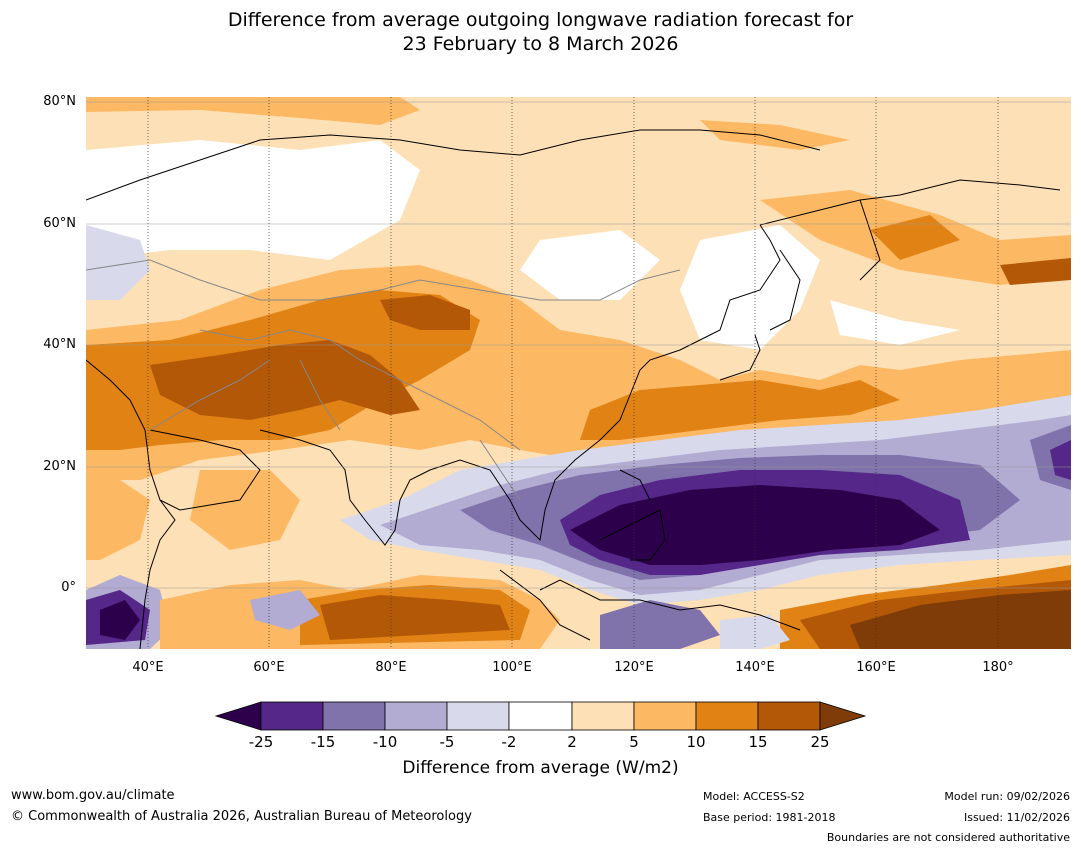 The image size is (1081, 850). What do you see at coordinates (769, 817) in the screenshot?
I see `base-period: Base period: 1981-2018` at bounding box center [769, 817].